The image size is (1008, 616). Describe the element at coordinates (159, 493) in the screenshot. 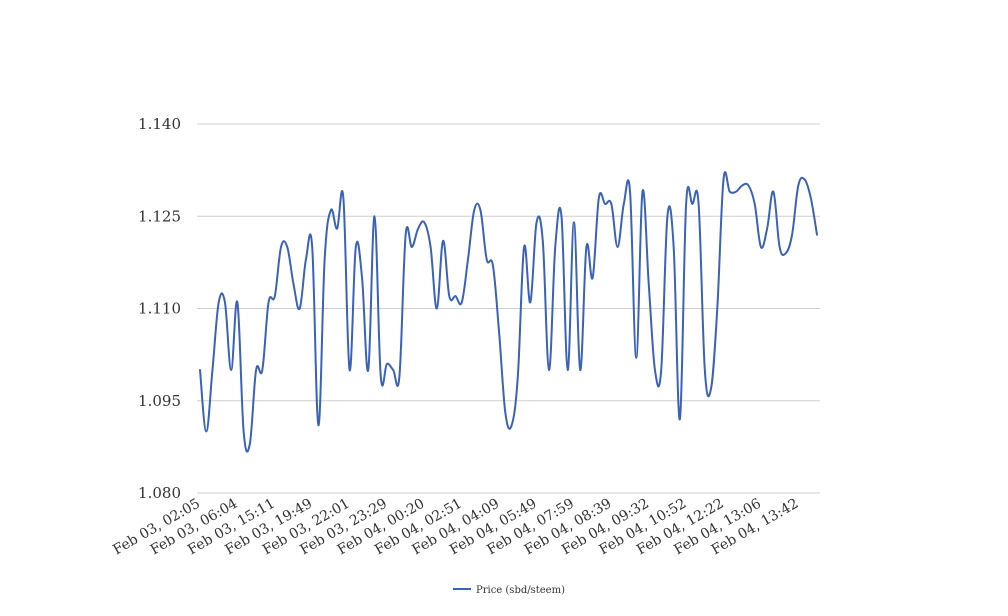

I see `y-tick-label: 1.080` at that location.